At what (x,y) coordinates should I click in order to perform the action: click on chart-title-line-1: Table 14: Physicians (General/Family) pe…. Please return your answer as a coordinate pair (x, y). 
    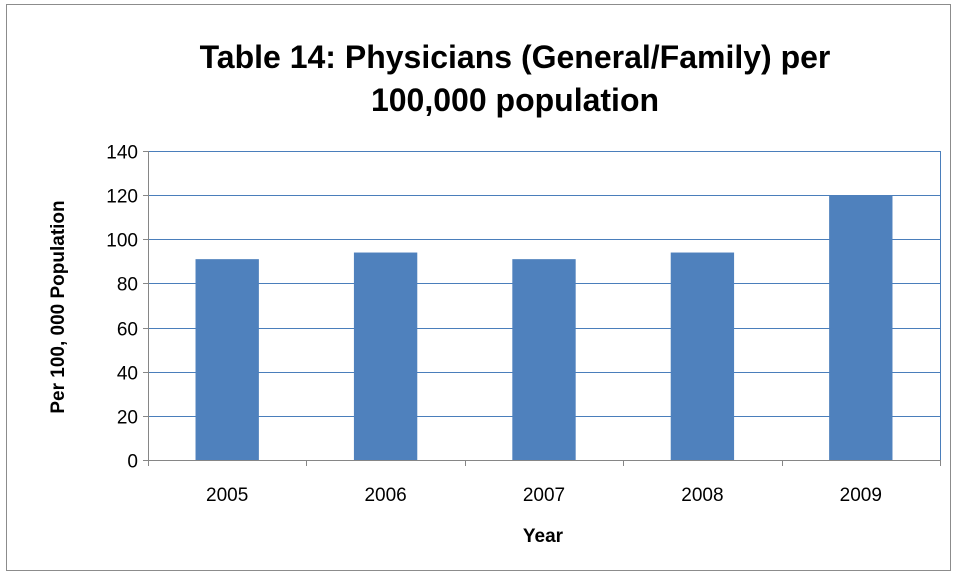
    Looking at the image, I should click on (515, 57).